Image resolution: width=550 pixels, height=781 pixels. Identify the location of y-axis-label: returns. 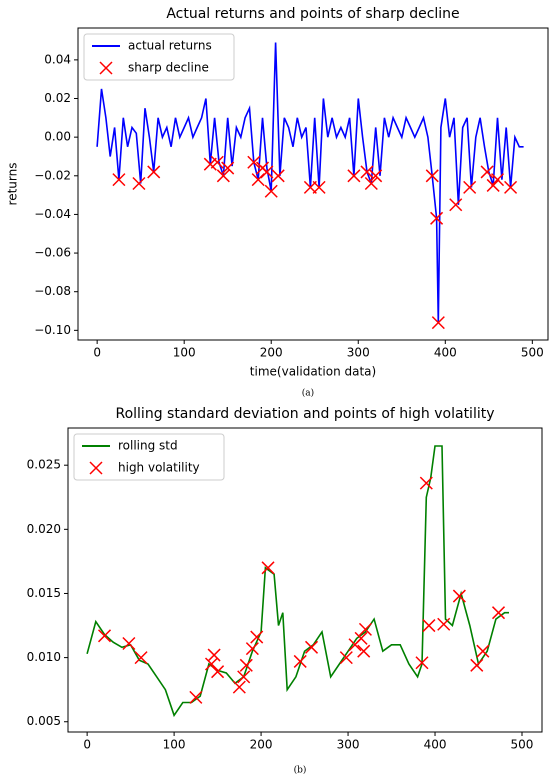
(13, 184).